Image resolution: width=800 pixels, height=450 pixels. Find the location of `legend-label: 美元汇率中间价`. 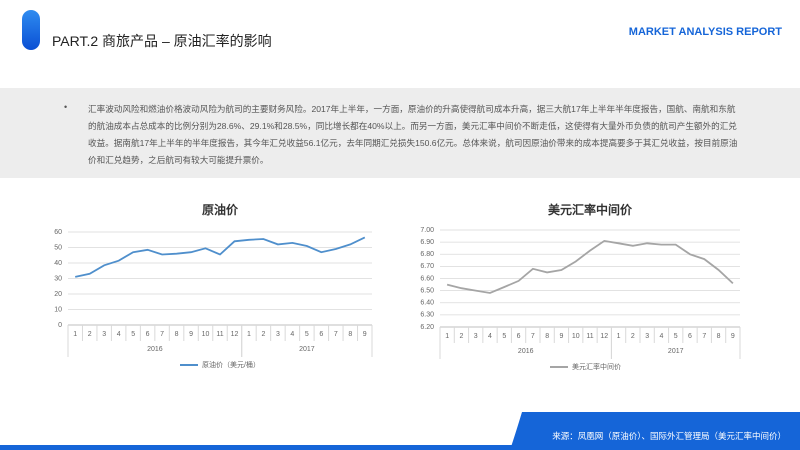

legend-label: 美元汇率中间价 is located at coordinates (596, 366).